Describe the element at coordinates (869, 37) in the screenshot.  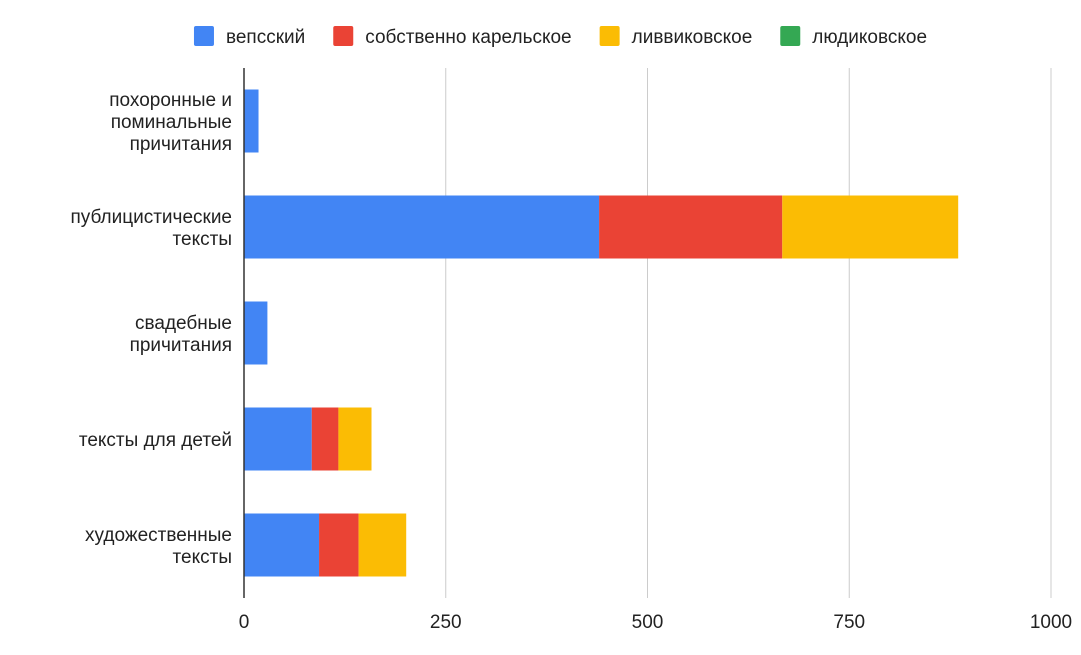
I see `legend-label: людиковское` at that location.